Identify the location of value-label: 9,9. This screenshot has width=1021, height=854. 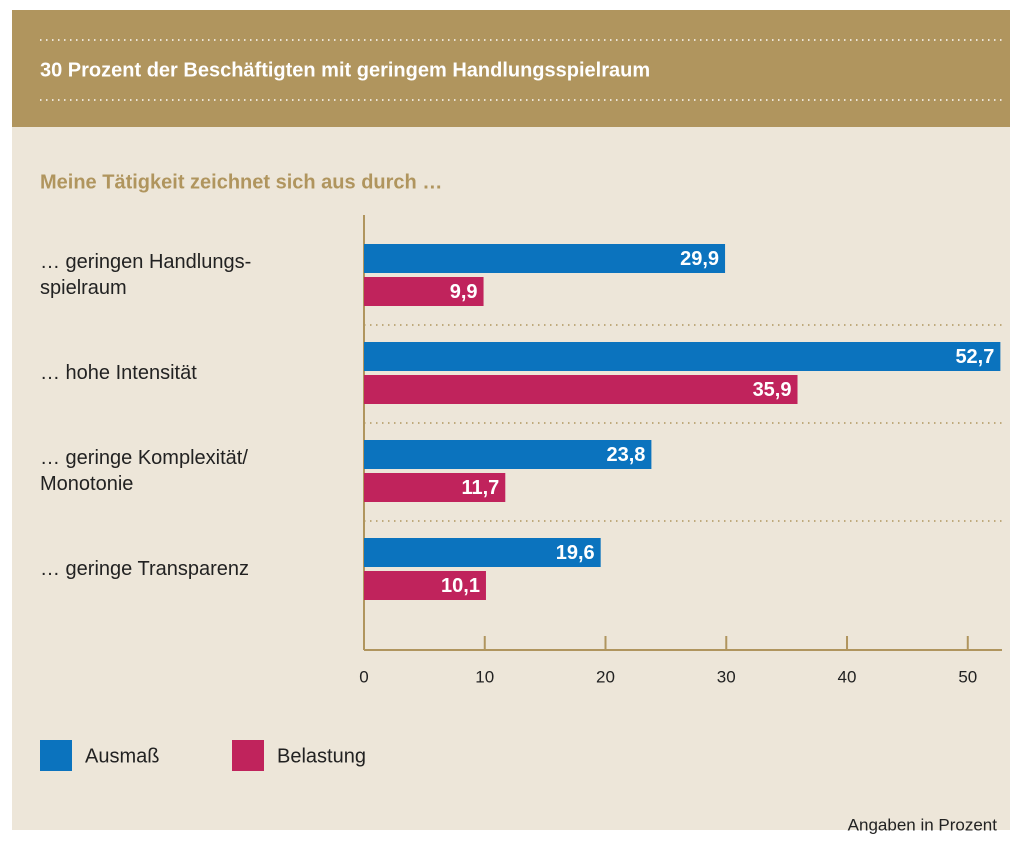
(464, 292).